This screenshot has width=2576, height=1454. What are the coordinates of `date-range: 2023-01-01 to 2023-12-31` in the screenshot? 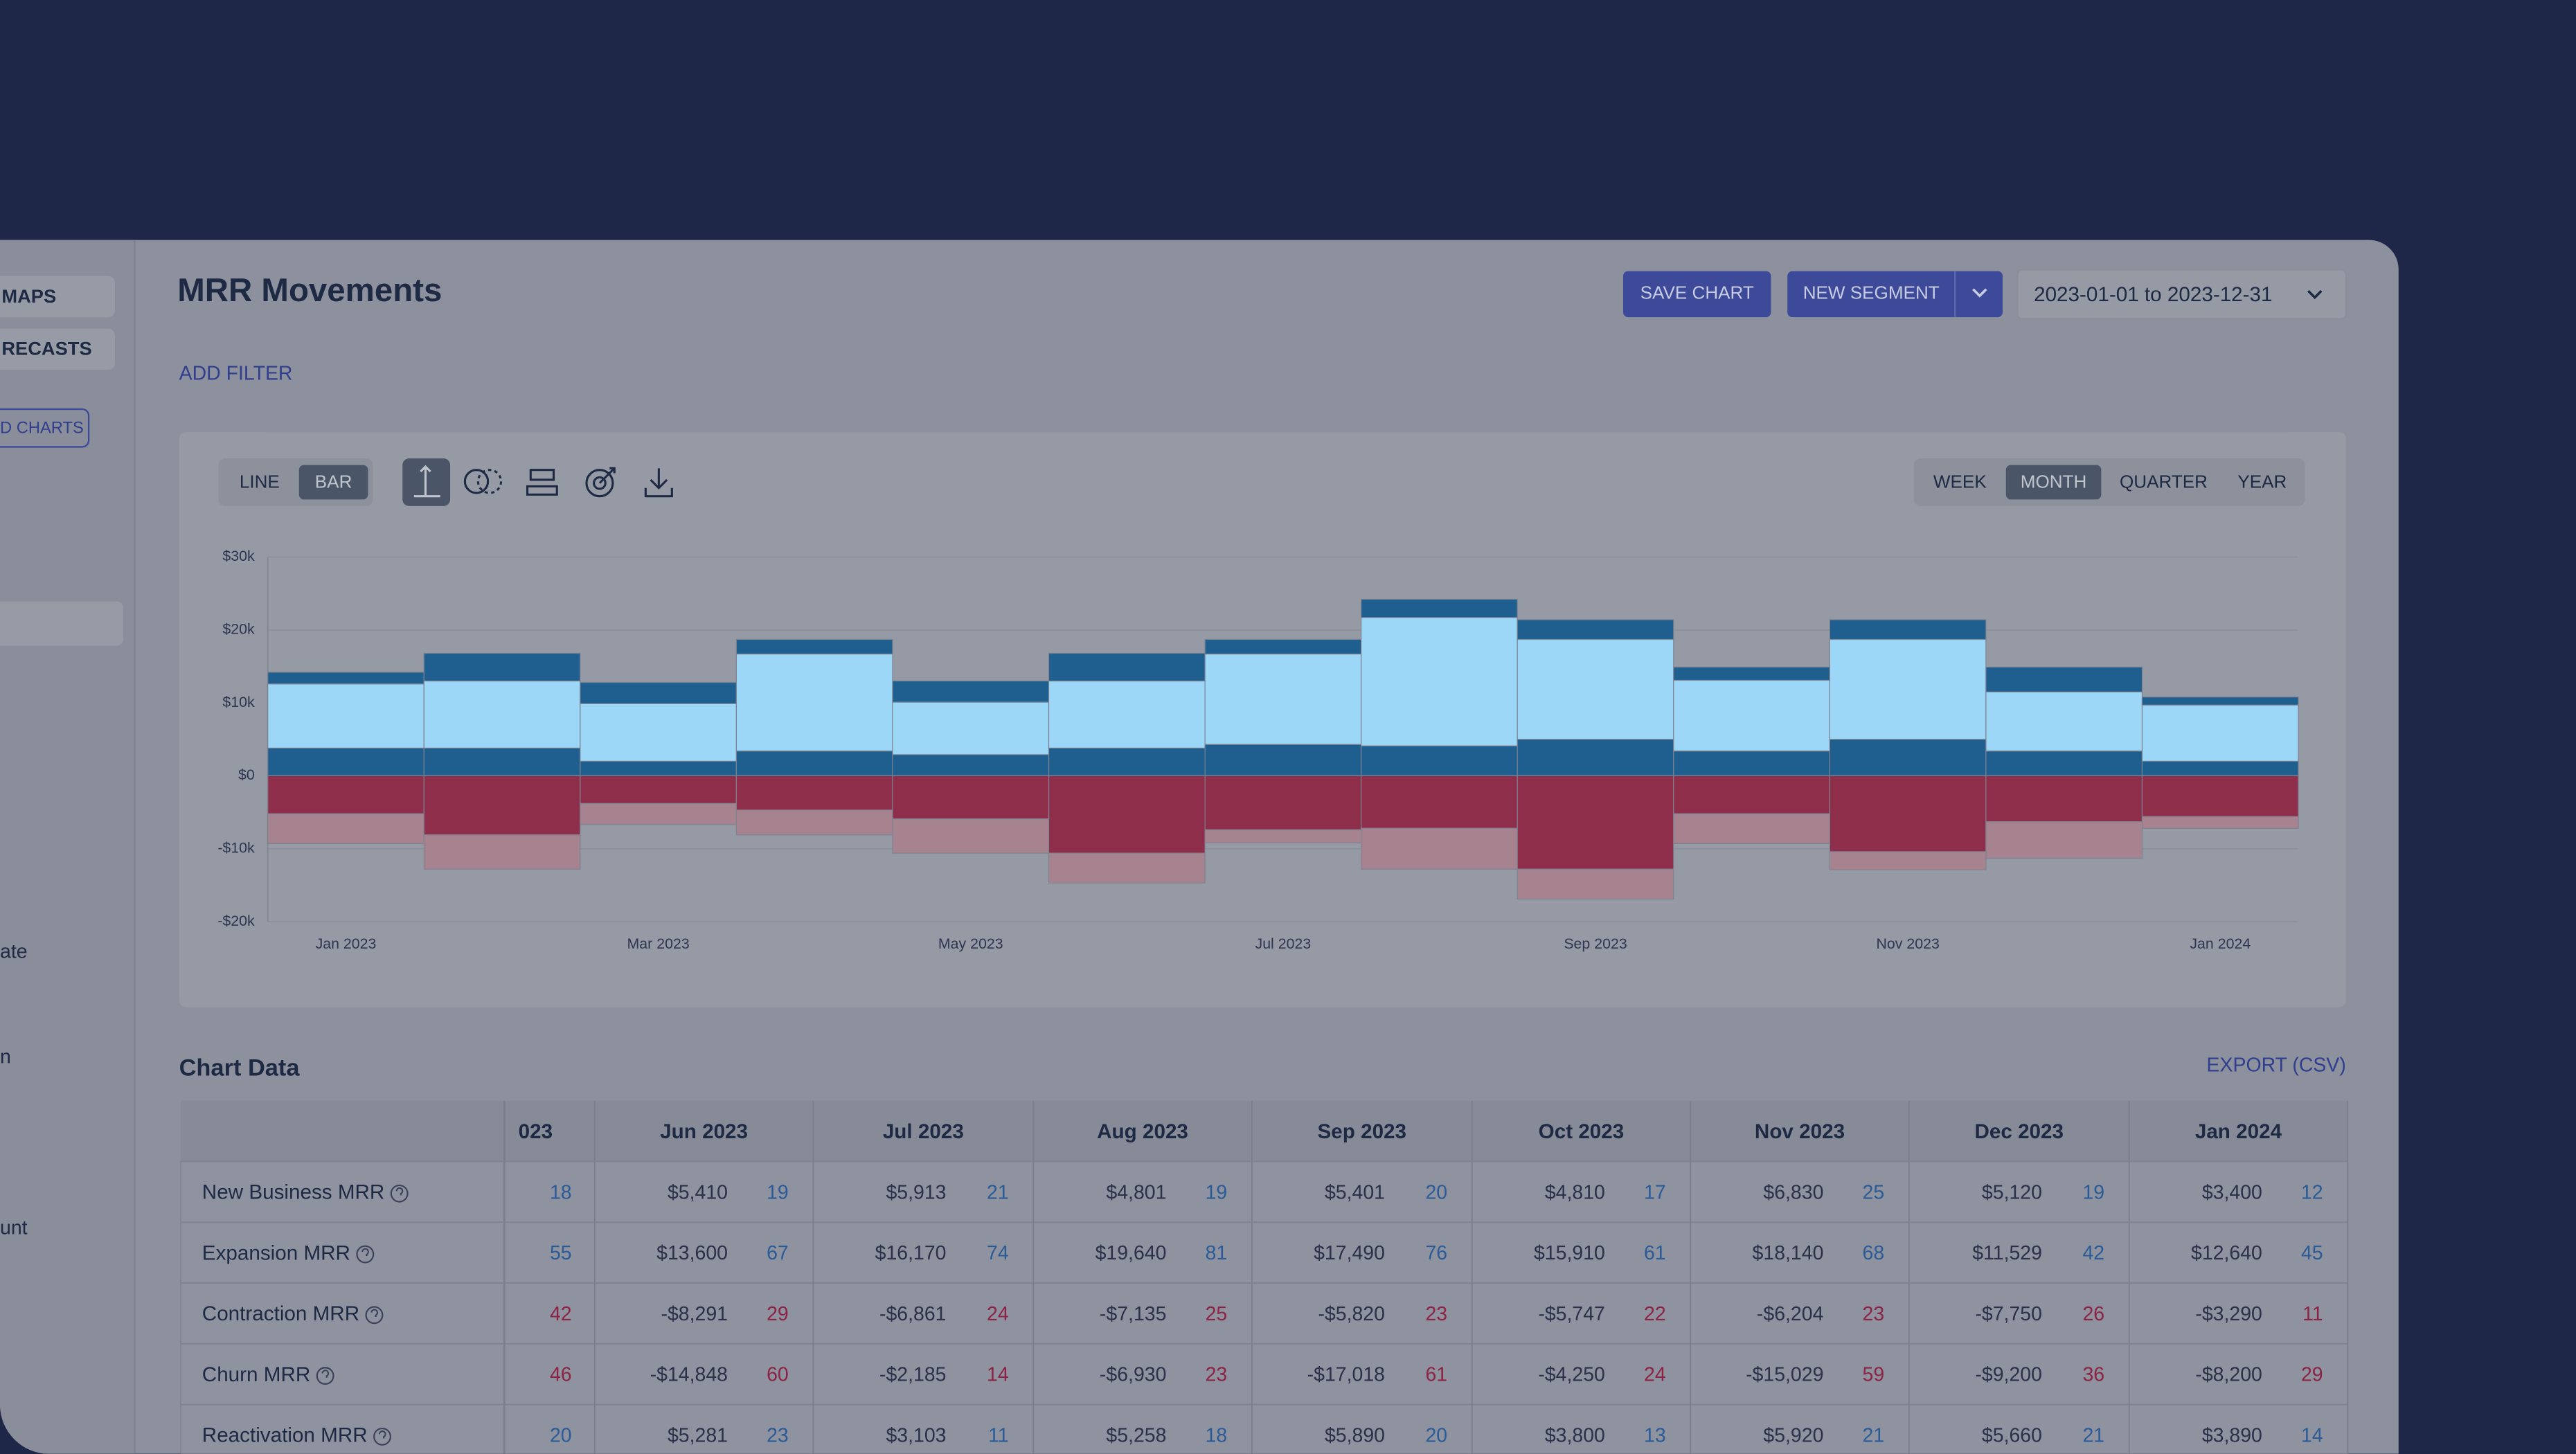 It's located at (2153, 294).